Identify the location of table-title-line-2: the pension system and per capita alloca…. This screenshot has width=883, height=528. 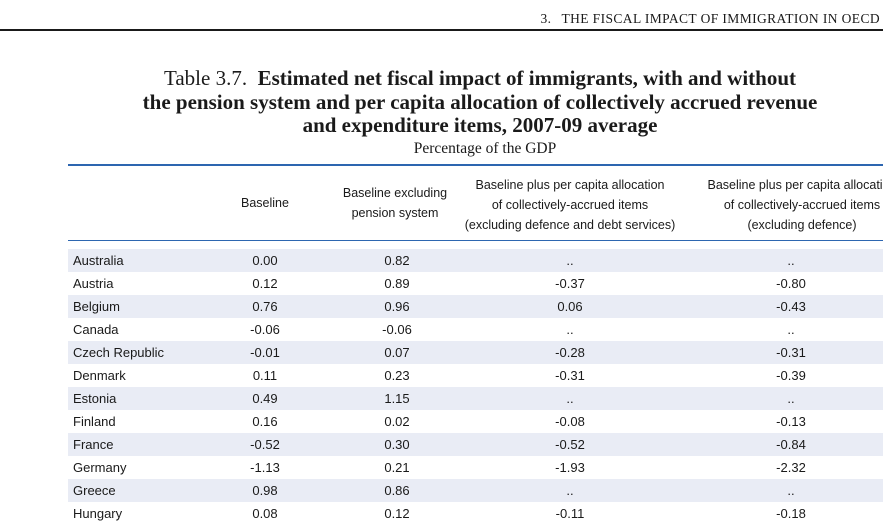
(480, 101).